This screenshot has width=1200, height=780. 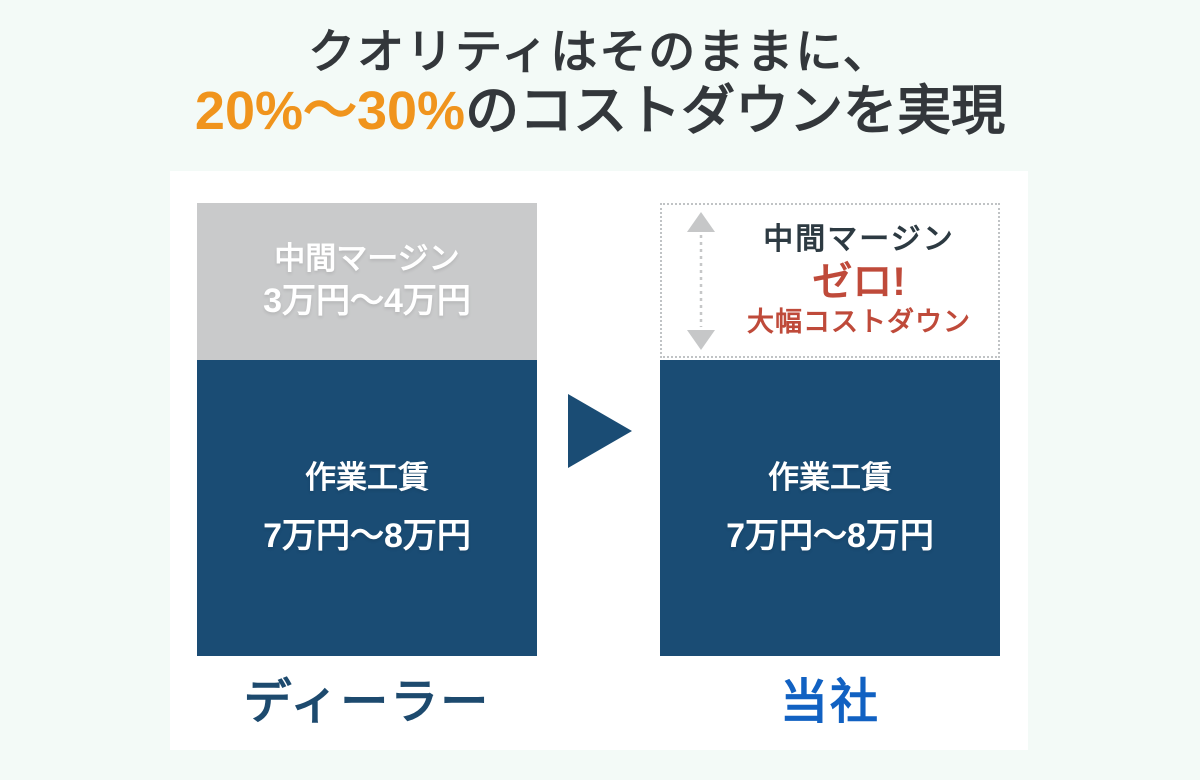 I want to click on right-arrow-icon, so click(x=600, y=431).